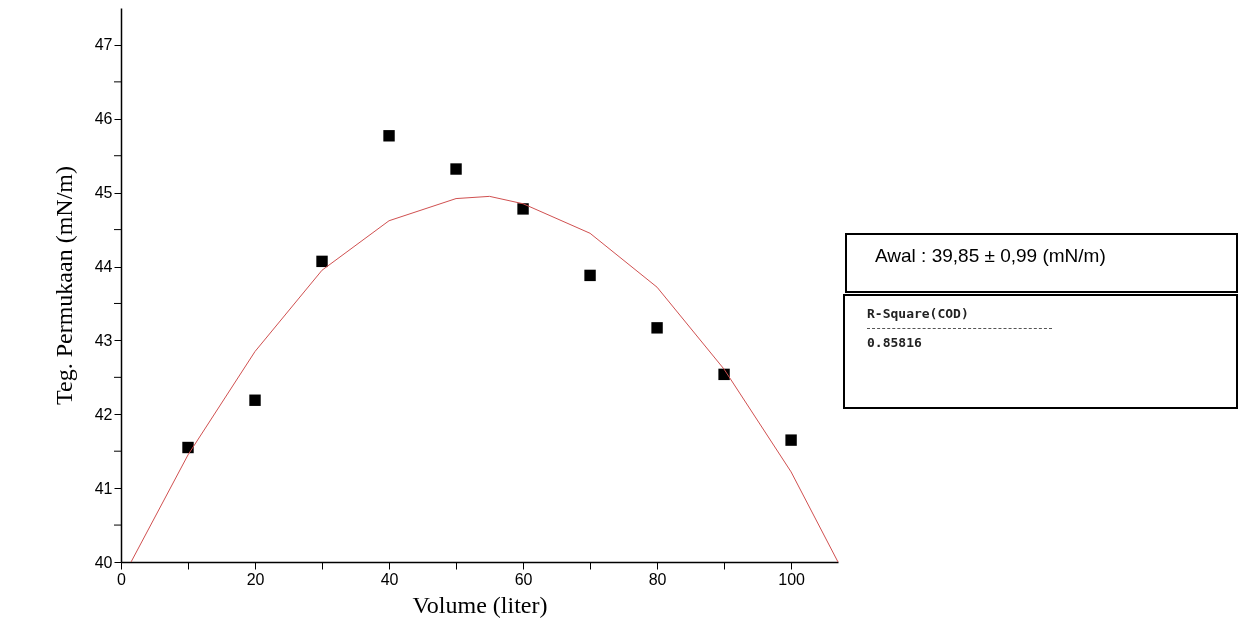 The height and width of the screenshot is (643, 1238). I want to click on text-box: Awal : 39,85 ± 0,99 (mN/m), so click(1041, 263).